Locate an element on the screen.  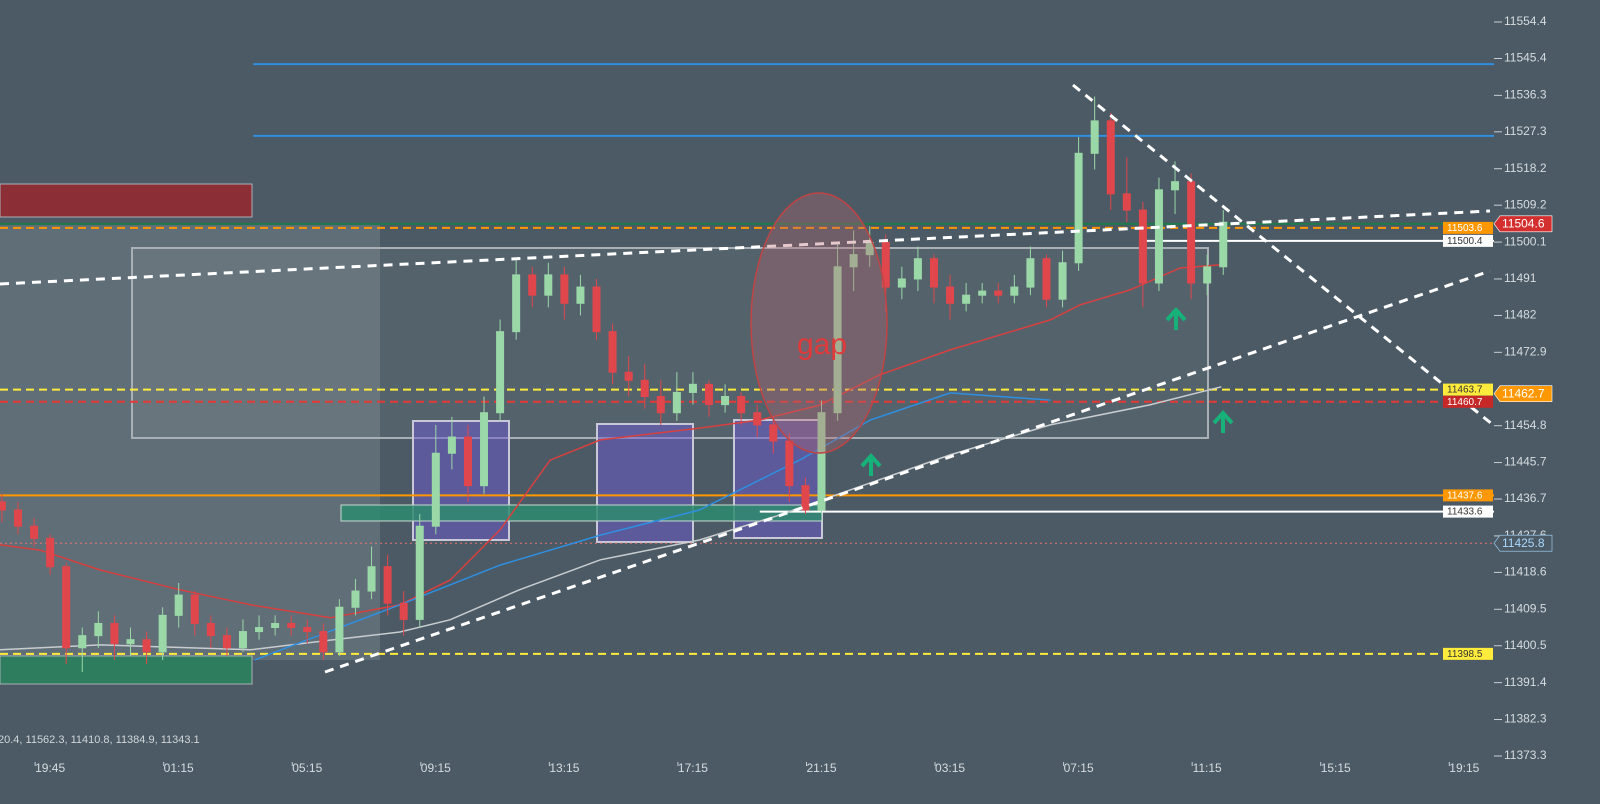
gap-ellipse is located at coordinates (819, 323).